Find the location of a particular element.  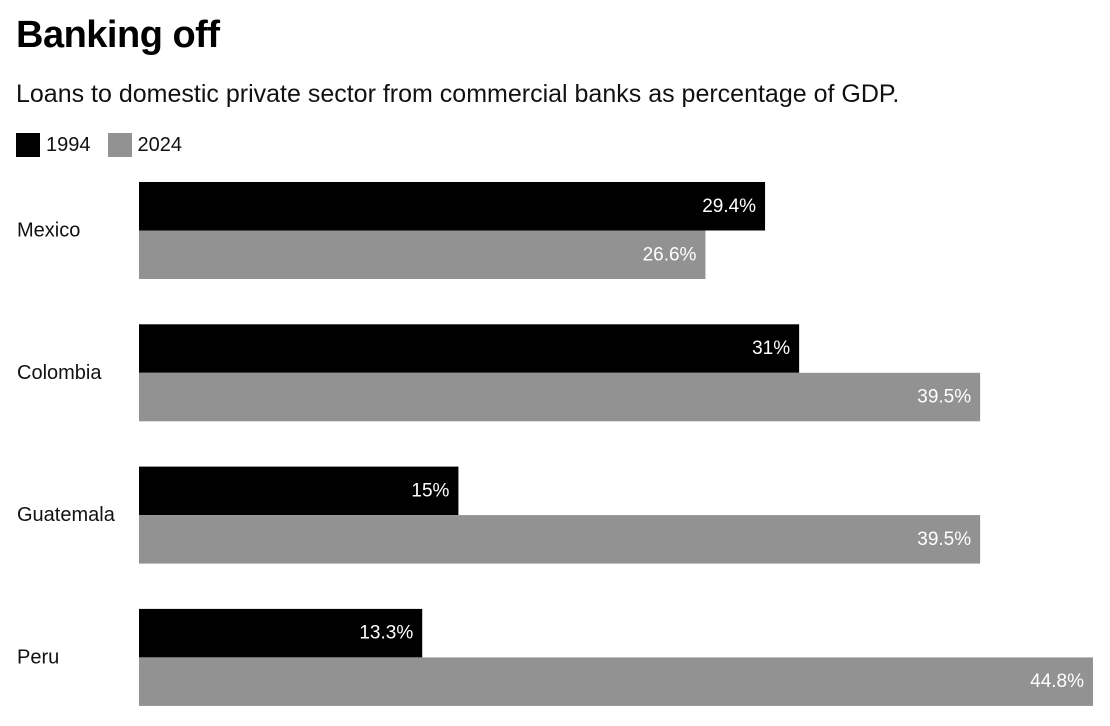

value-label-guatemala-1994: 15% is located at coordinates (430, 490).